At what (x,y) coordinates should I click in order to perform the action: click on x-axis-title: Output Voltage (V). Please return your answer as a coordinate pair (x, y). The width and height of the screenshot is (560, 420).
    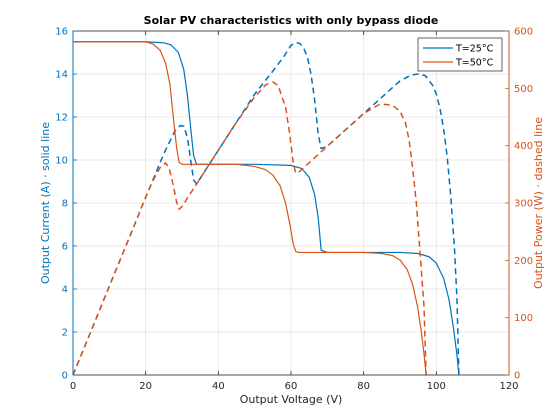
    Looking at the image, I should click on (291, 399).